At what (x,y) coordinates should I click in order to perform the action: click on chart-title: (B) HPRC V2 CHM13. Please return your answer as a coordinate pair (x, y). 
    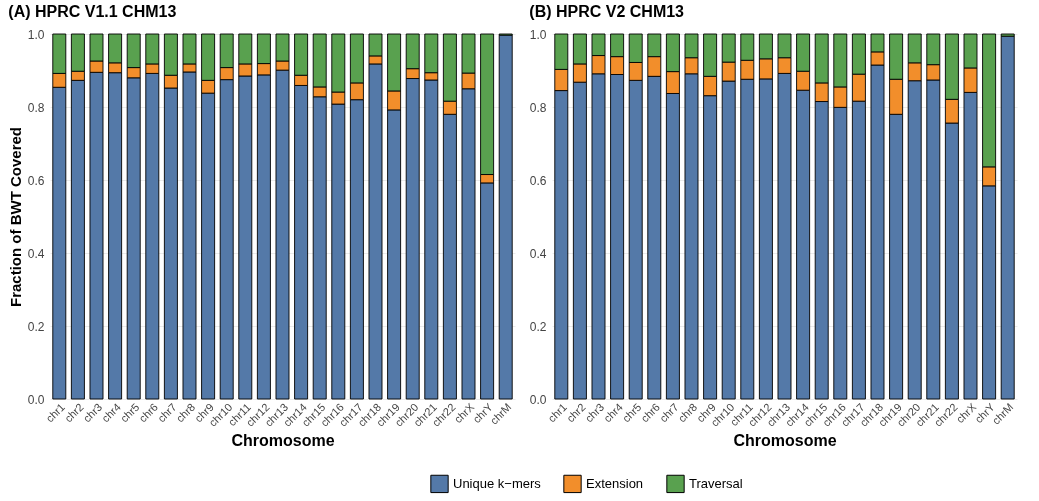
    Looking at the image, I should click on (607, 11).